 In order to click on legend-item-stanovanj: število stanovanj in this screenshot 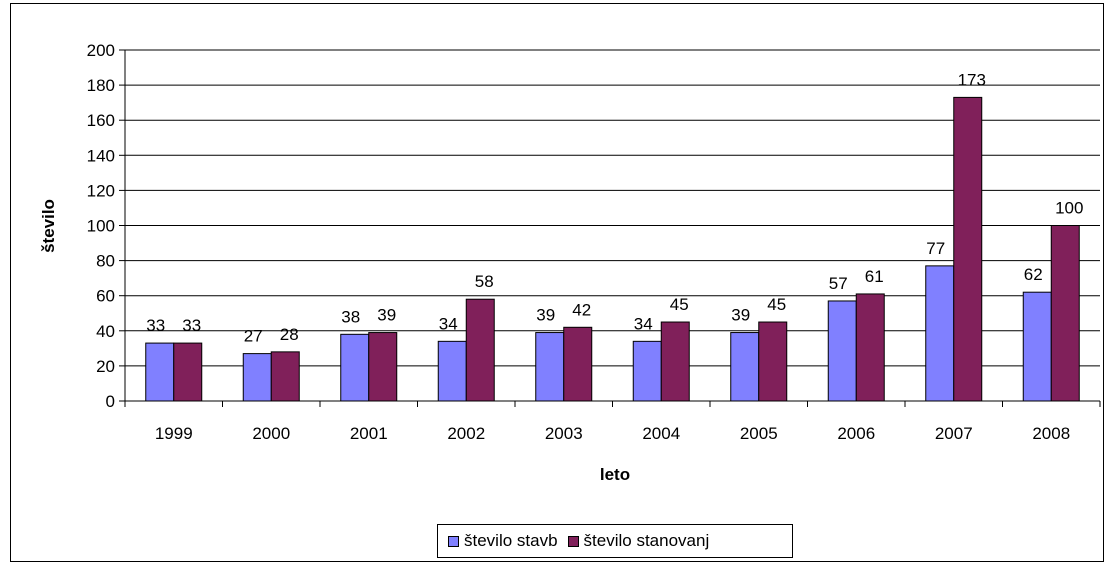, I will do `click(638, 541)`.